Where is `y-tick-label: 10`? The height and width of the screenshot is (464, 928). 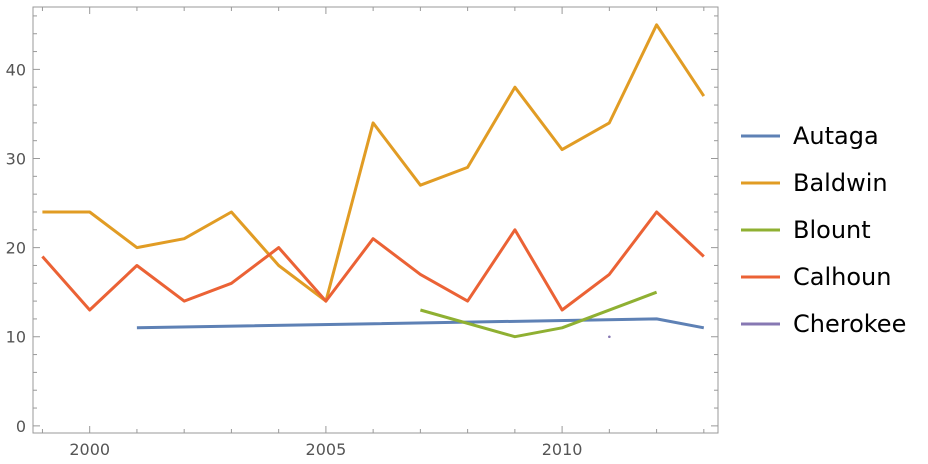
y-tick-label: 10 is located at coordinates (16, 337).